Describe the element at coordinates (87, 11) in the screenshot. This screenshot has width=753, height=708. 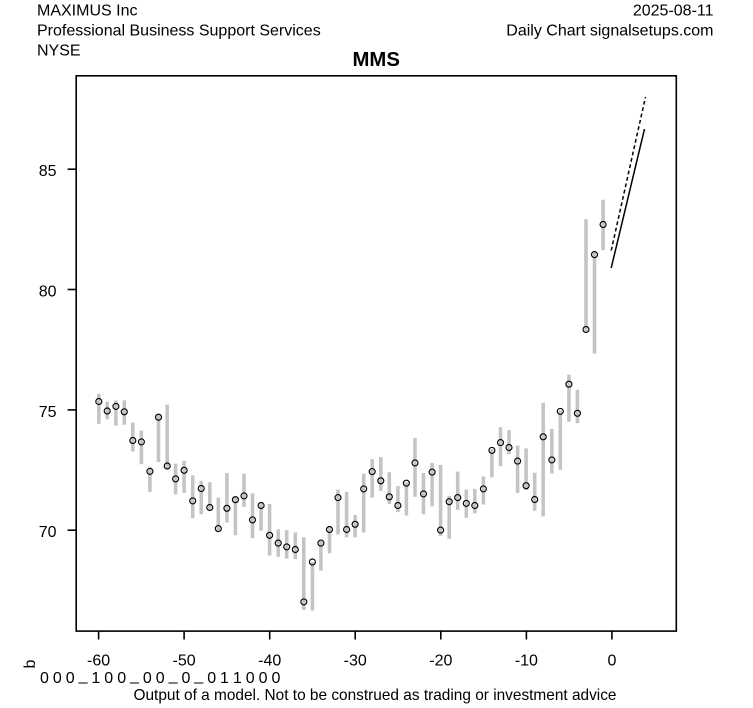
I see `svg-text: MAXIMUS Inc` at that location.